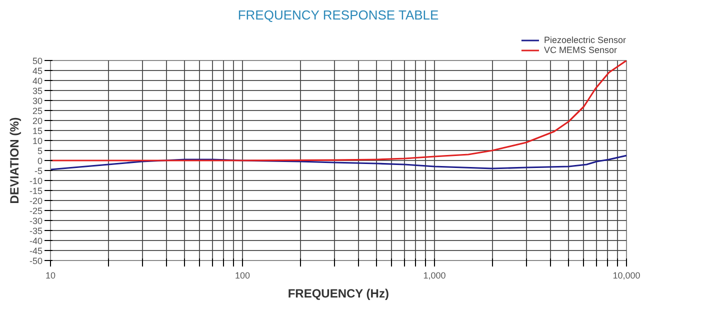  What do you see at coordinates (14, 160) in the screenshot?
I see `y-axis-title: DEVIATION (%)` at bounding box center [14, 160].